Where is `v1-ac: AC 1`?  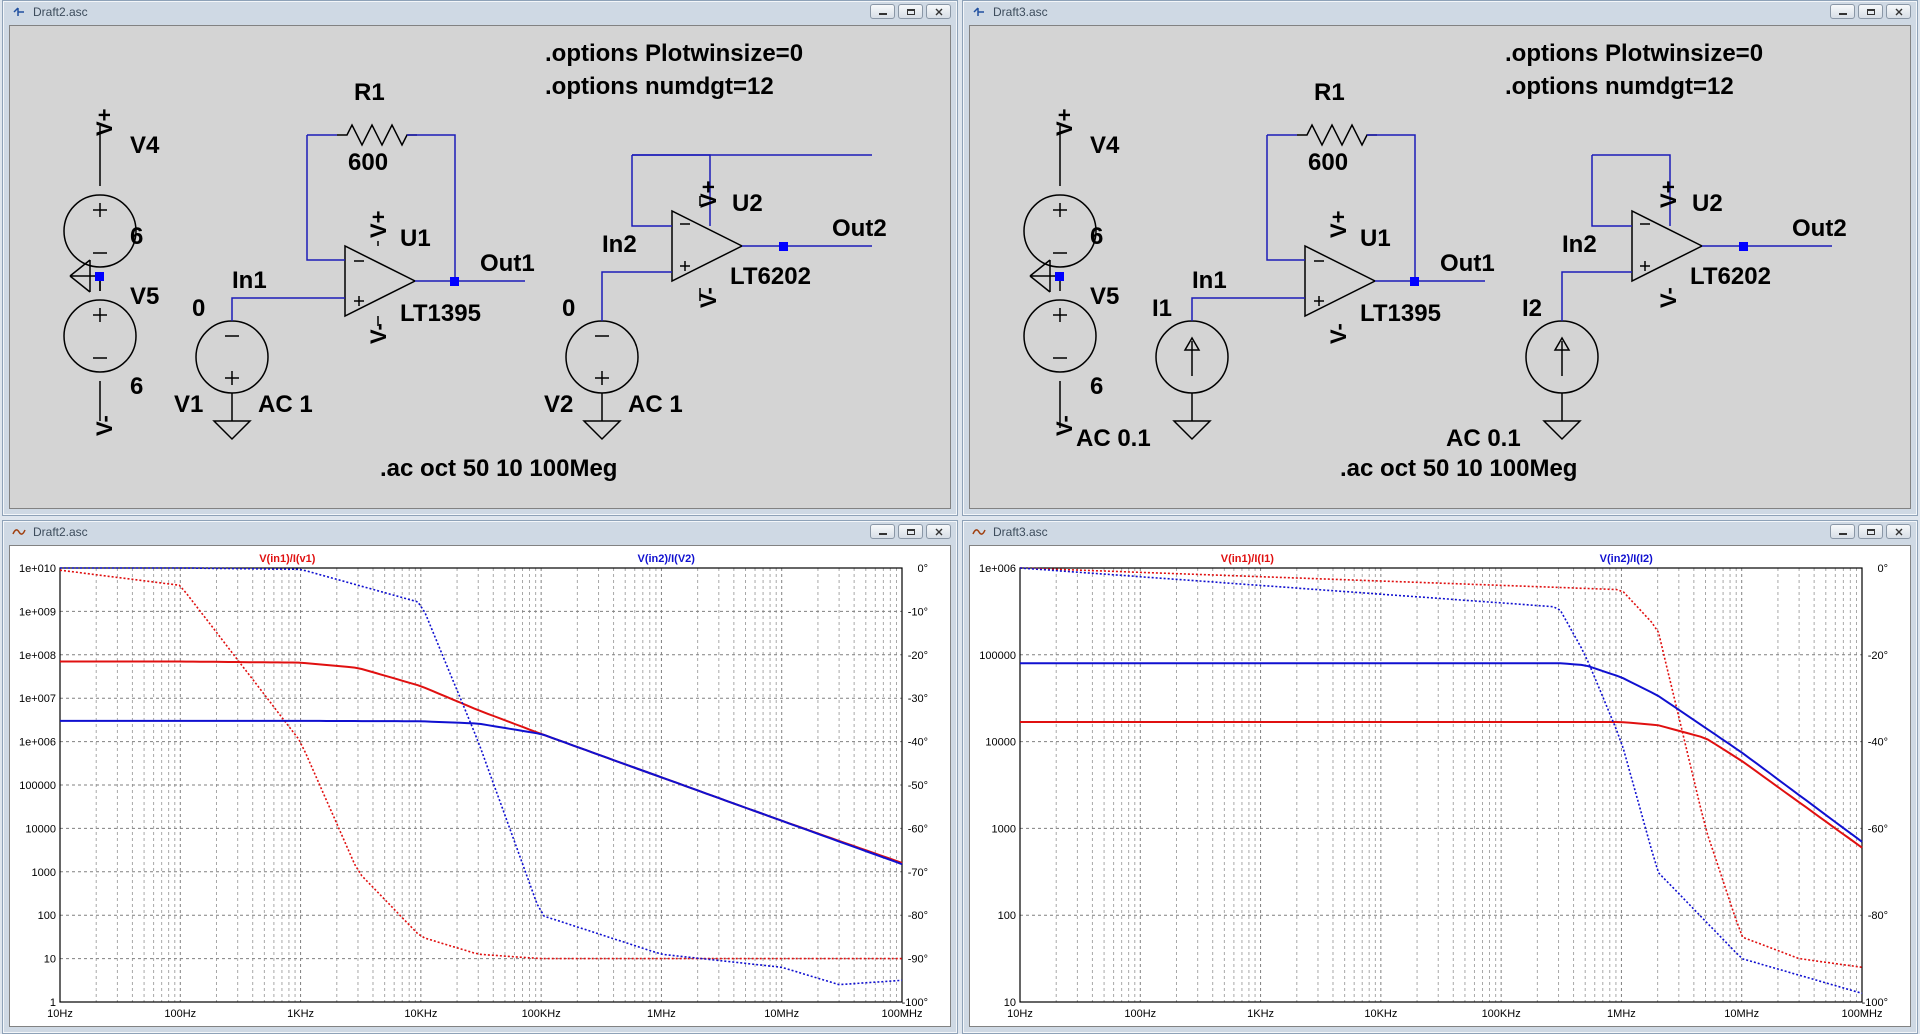
v1-ac: AC 1 is located at coordinates (285, 404).